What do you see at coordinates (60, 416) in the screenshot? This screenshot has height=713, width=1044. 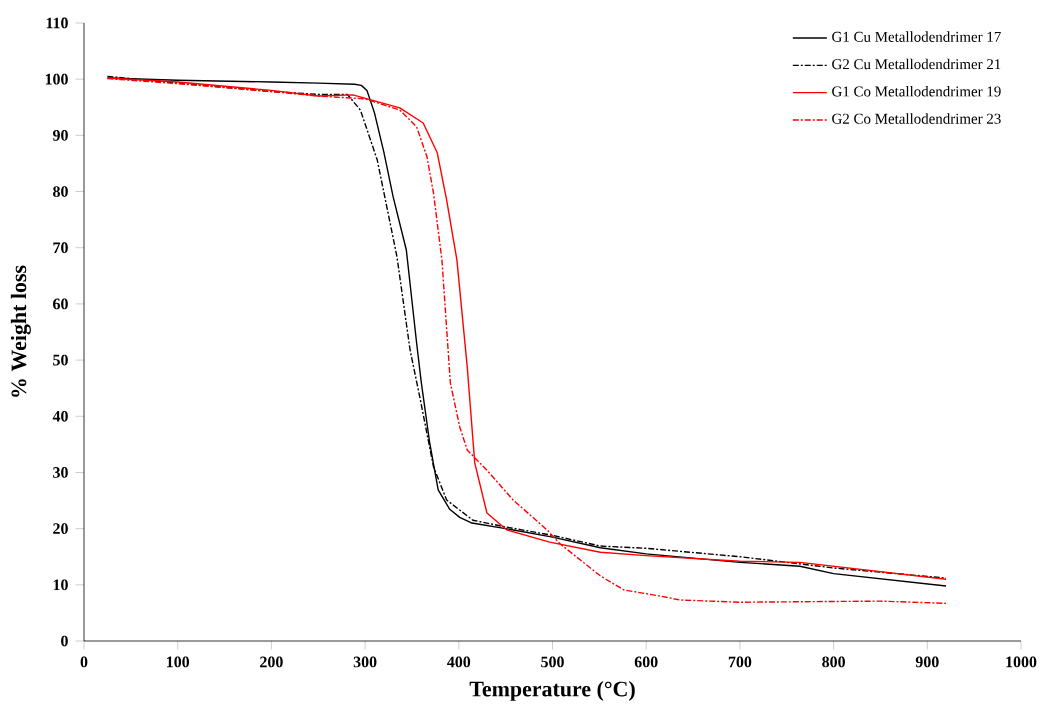 I see `y-tick-label: 40` at bounding box center [60, 416].